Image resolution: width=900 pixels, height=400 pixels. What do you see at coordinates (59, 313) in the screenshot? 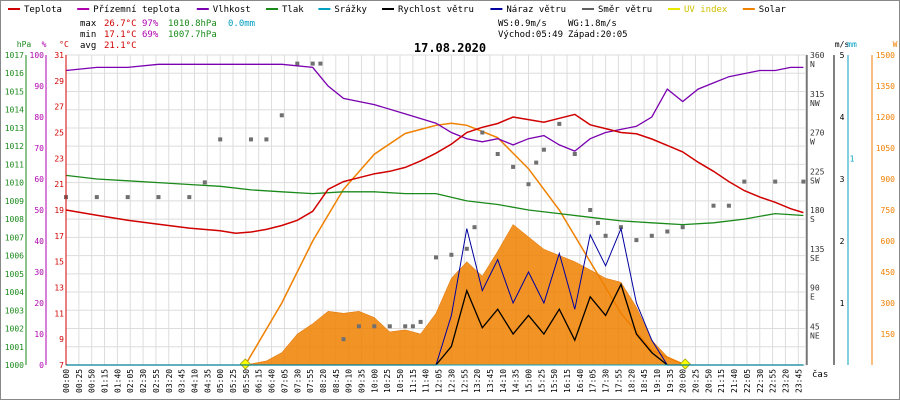
I see `degc-tick-10: 11` at bounding box center [59, 313].